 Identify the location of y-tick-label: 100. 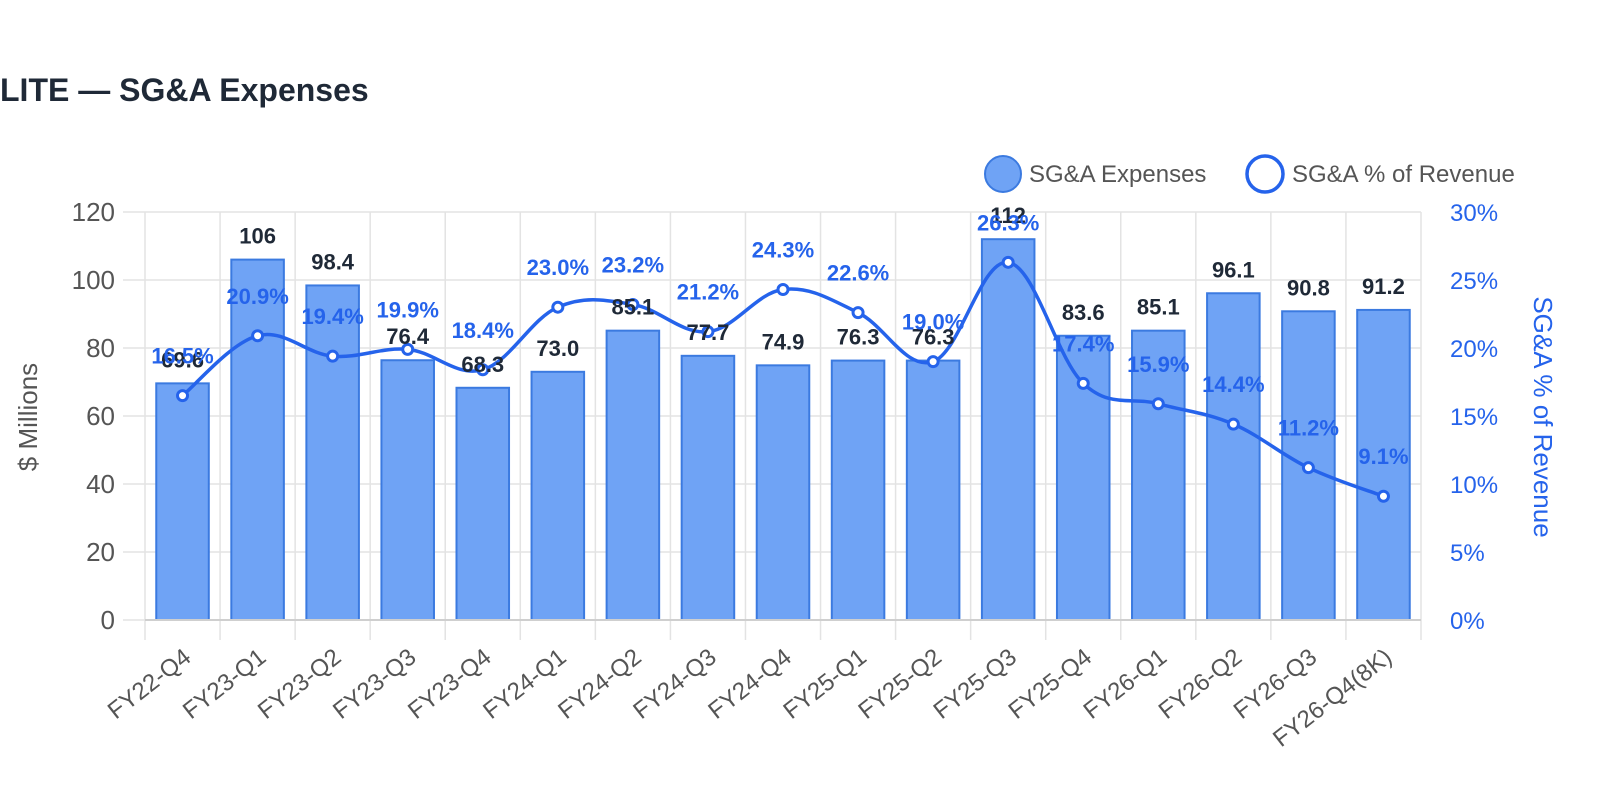
(93, 280).